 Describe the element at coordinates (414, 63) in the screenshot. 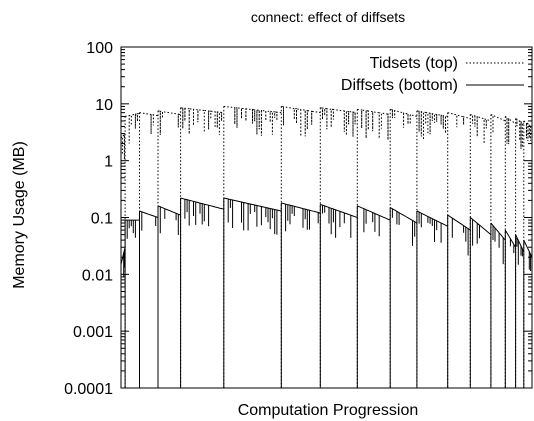

I see `legend-label: Tidsets (top)` at that location.